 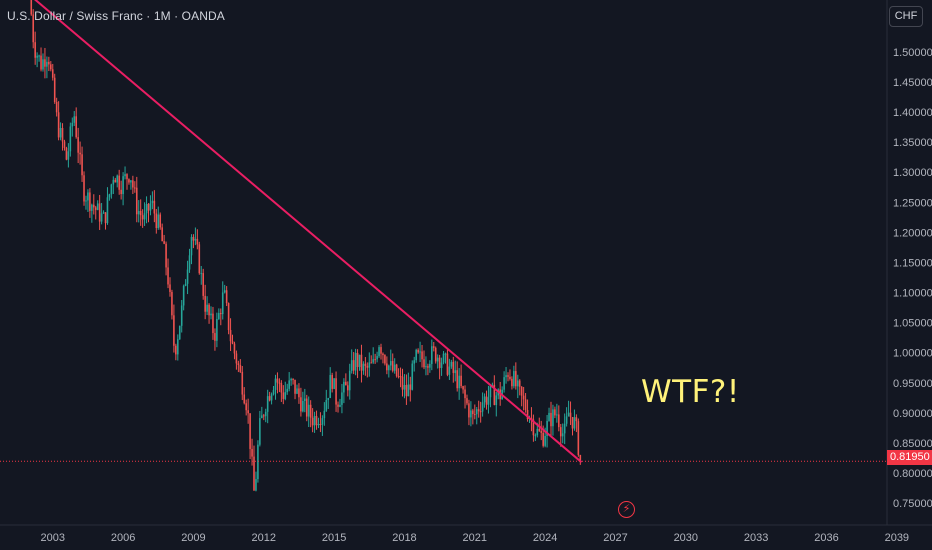 What do you see at coordinates (53, 538) in the screenshot?
I see `x-tick-label: 2003` at bounding box center [53, 538].